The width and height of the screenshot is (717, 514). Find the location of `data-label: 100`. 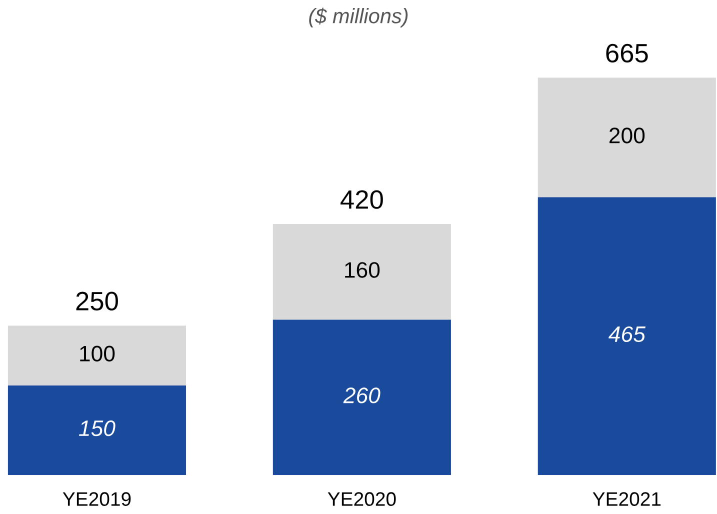

data-label: 100 is located at coordinates (97, 354).